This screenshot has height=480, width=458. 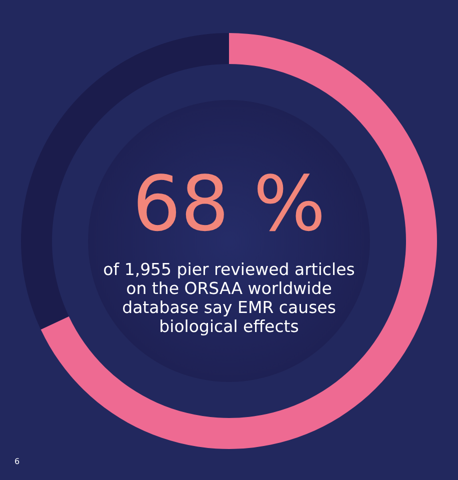 What do you see at coordinates (229, 203) in the screenshot?
I see `data-label: 68 %` at bounding box center [229, 203].